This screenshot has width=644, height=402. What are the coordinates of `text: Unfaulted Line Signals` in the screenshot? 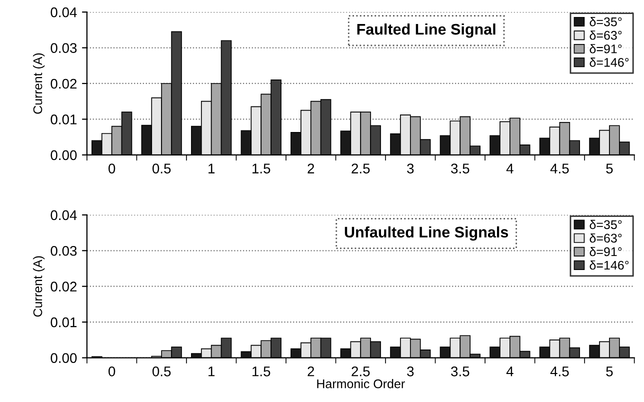 It's located at (426, 233).